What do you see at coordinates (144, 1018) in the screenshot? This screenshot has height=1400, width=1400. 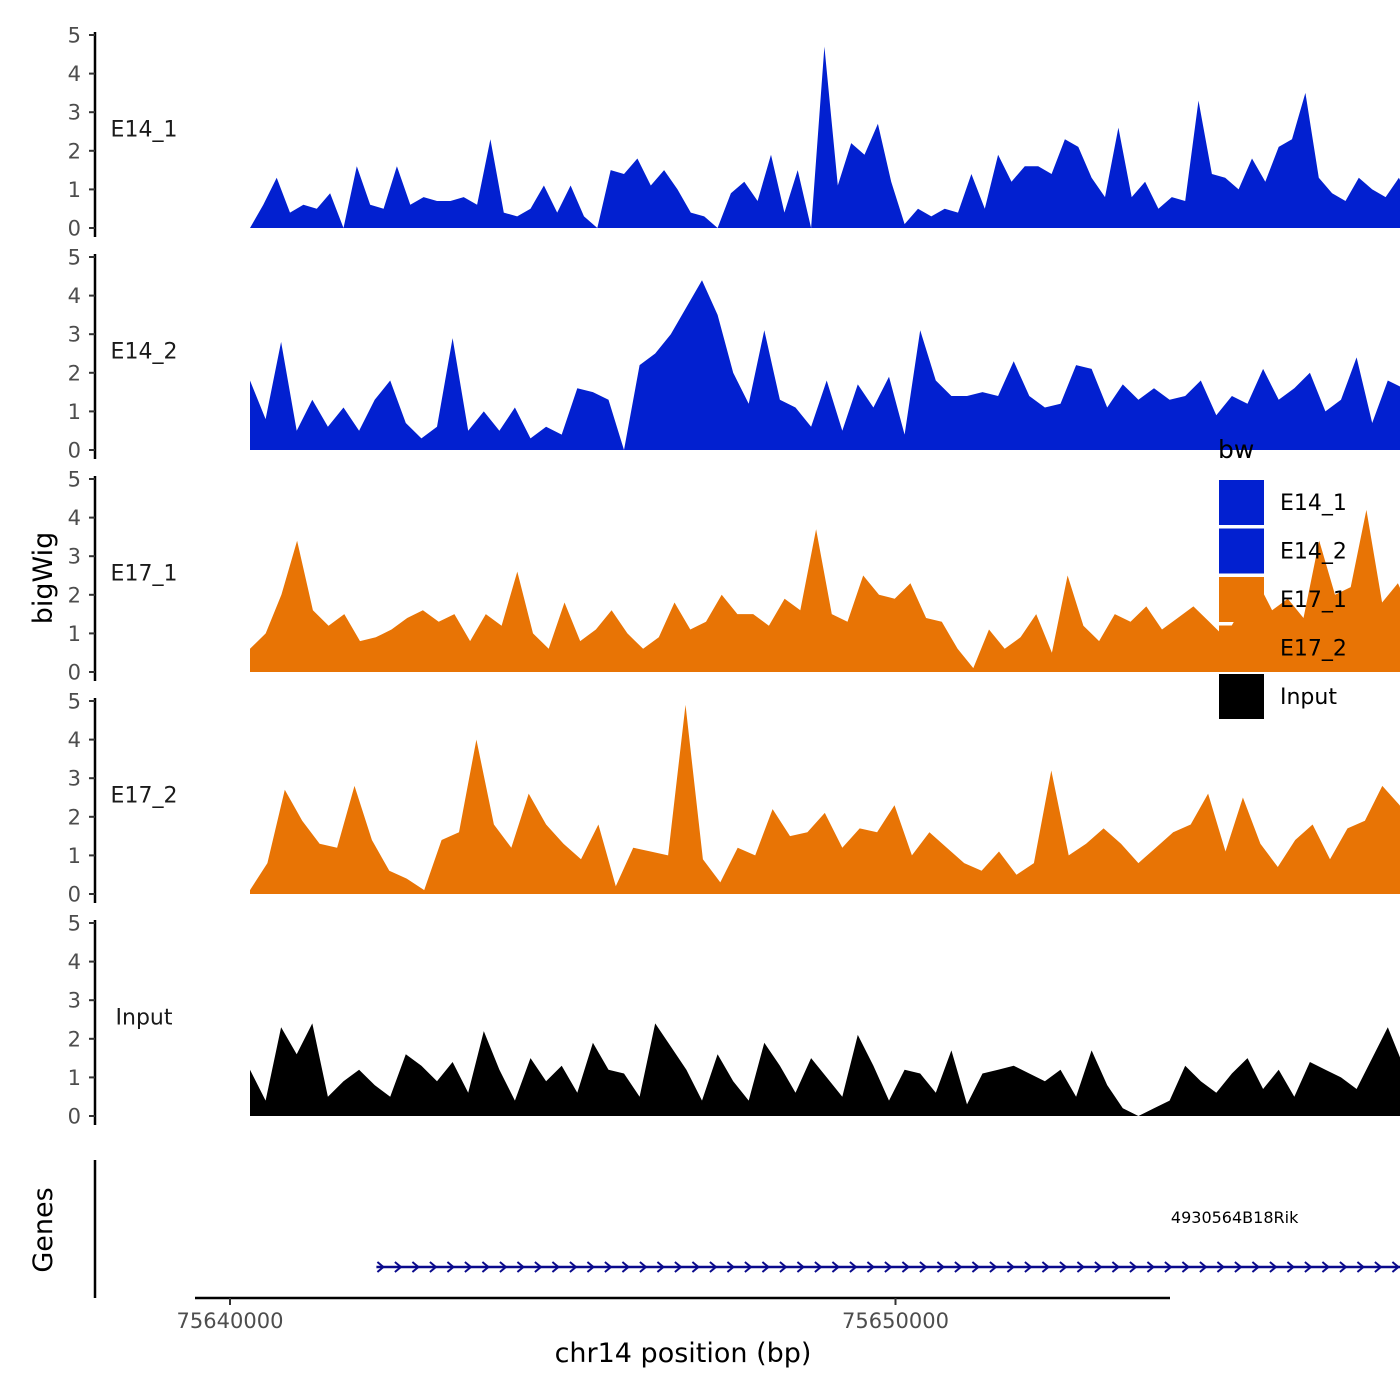 I see `track-label: Input` at bounding box center [144, 1018].